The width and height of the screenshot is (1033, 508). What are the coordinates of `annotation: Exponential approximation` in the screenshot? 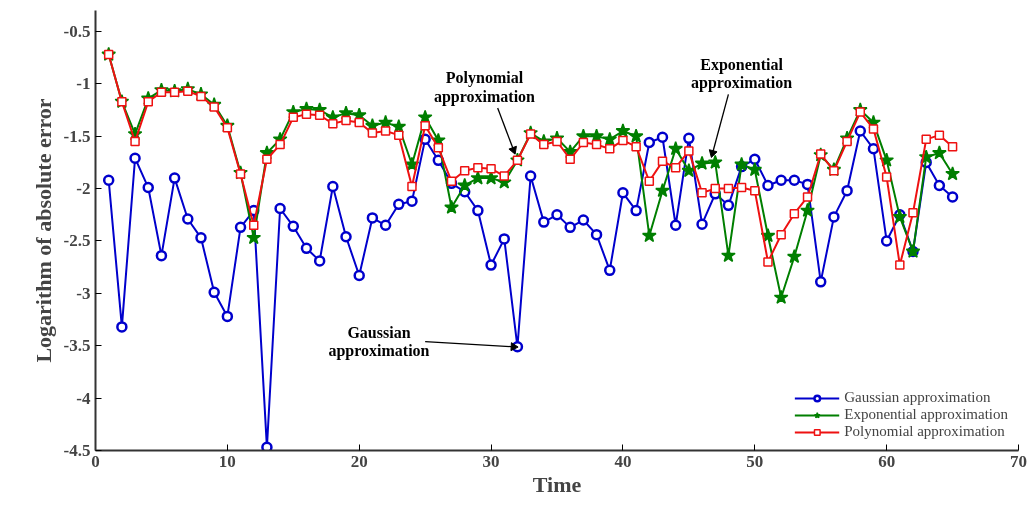 It's located at (742, 74).